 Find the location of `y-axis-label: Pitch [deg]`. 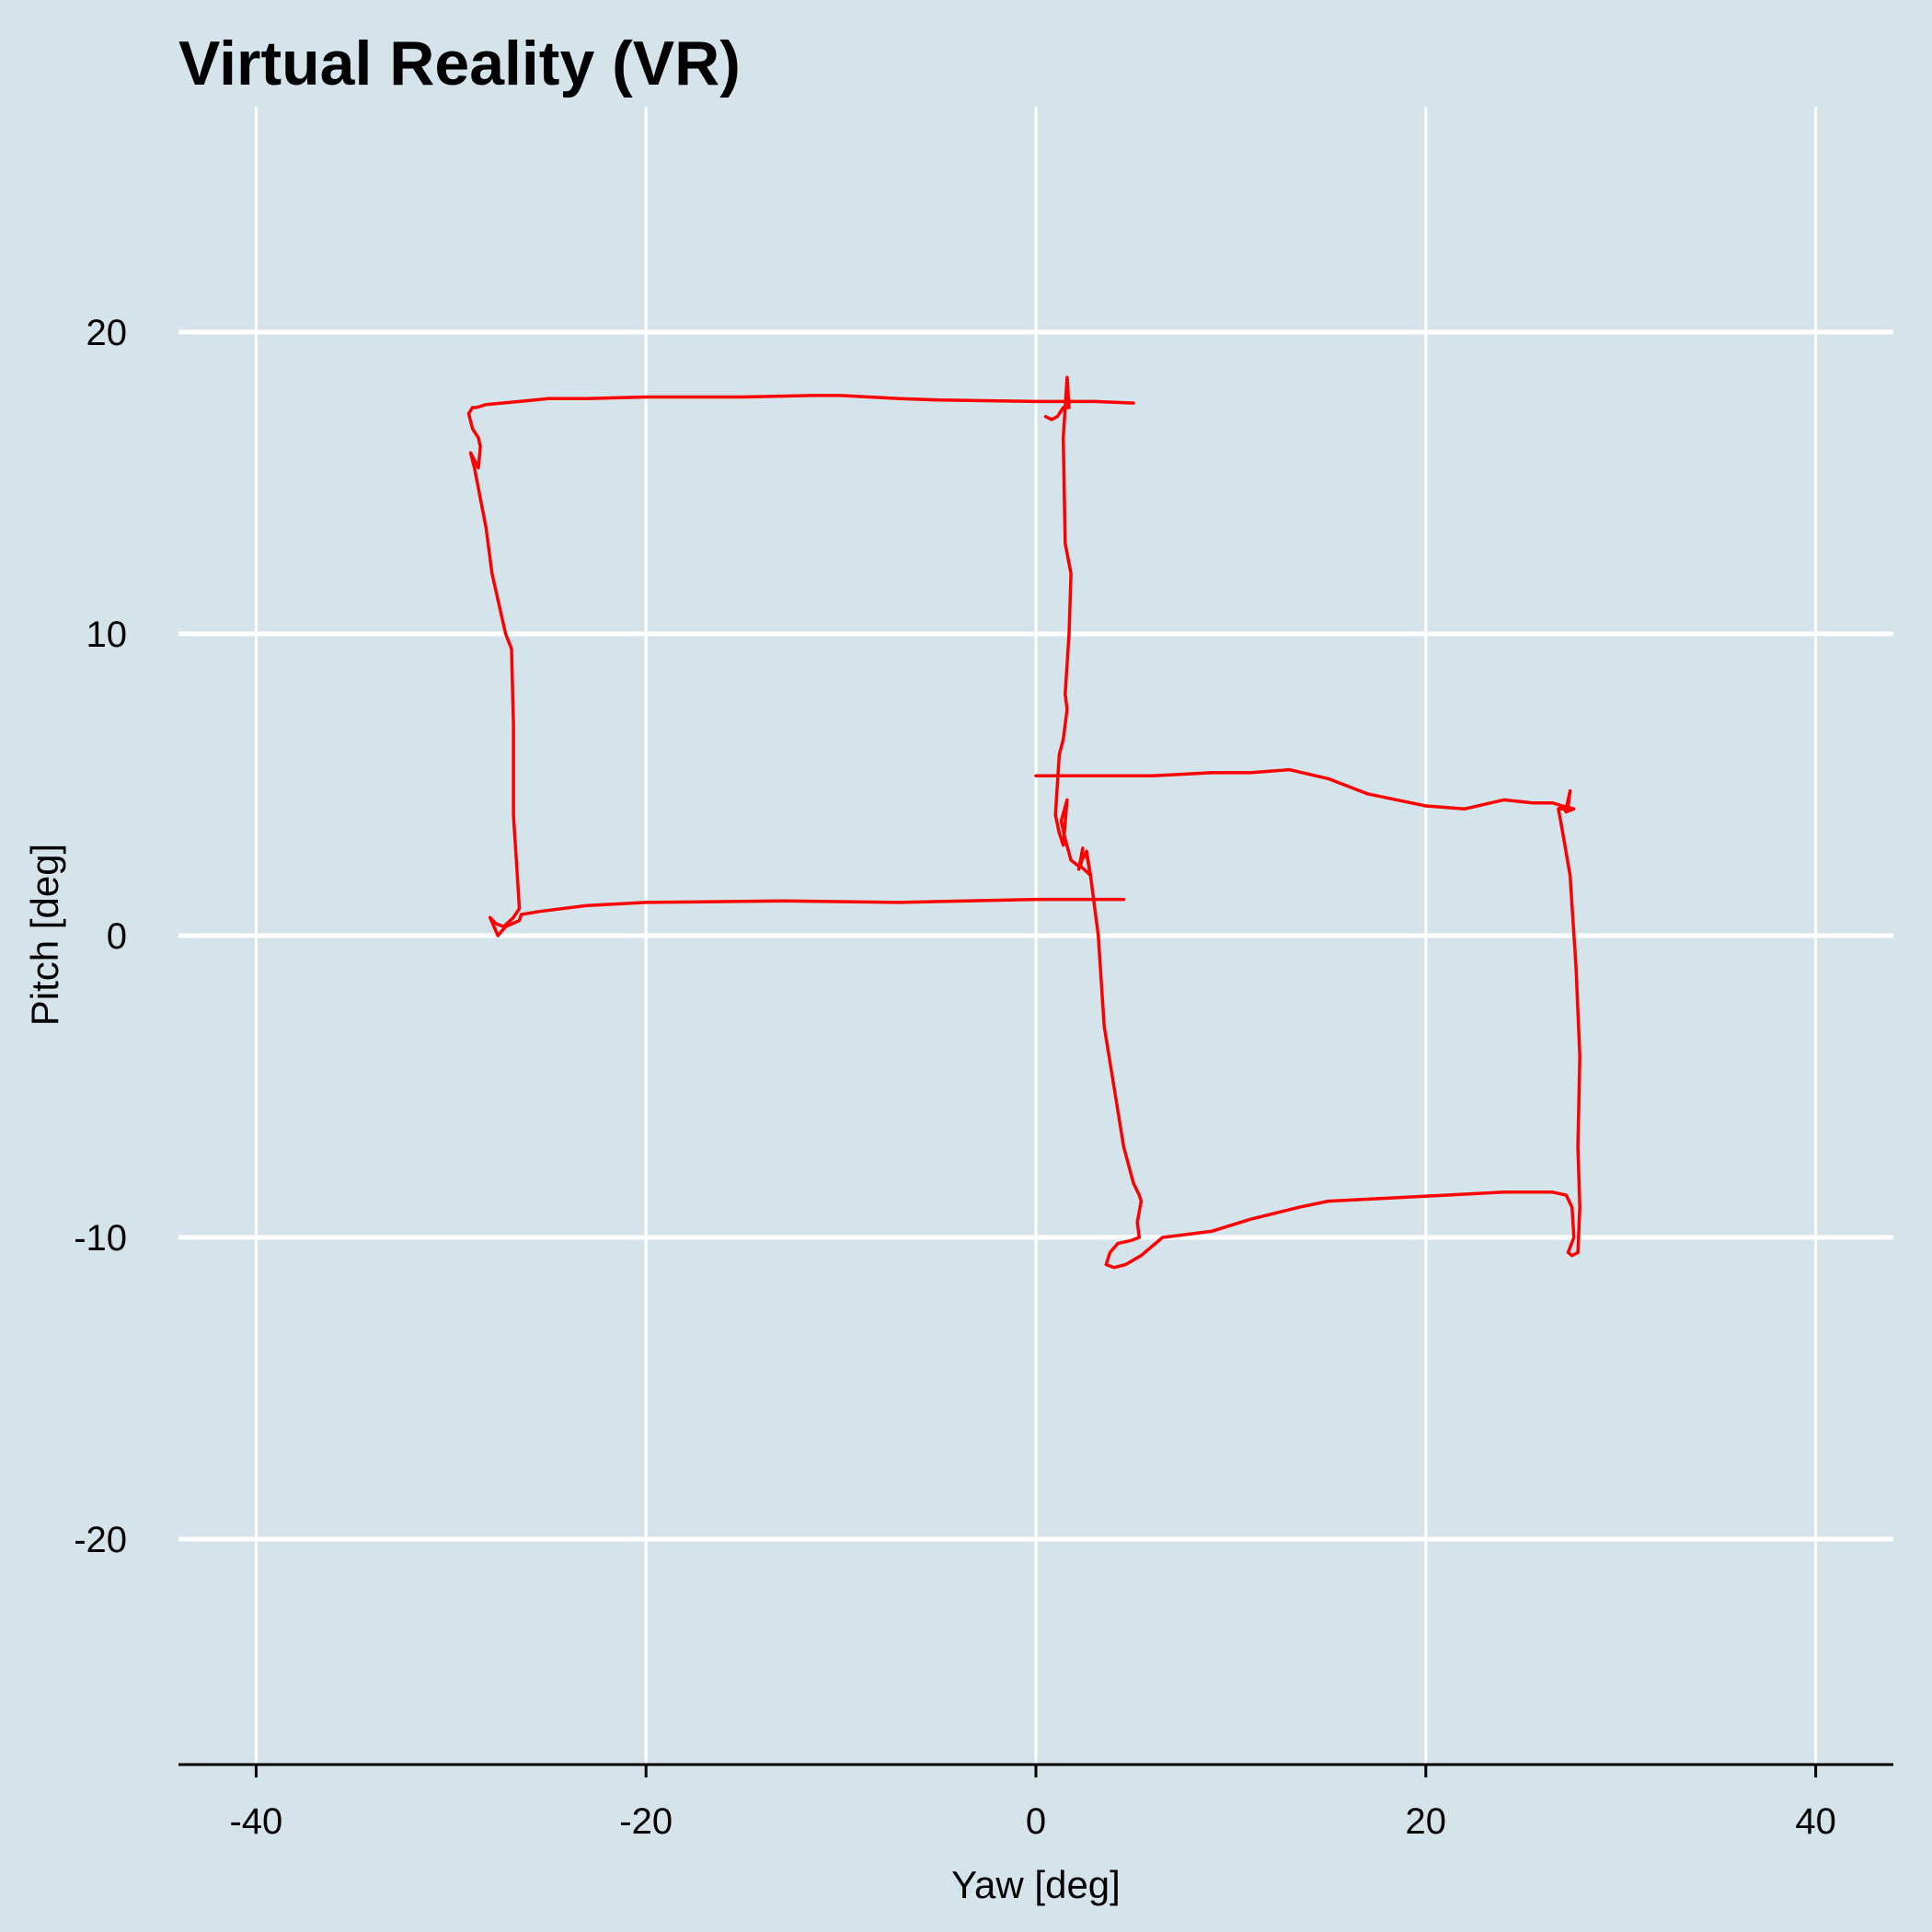

y-axis-label: Pitch [deg] is located at coordinates (44, 935).